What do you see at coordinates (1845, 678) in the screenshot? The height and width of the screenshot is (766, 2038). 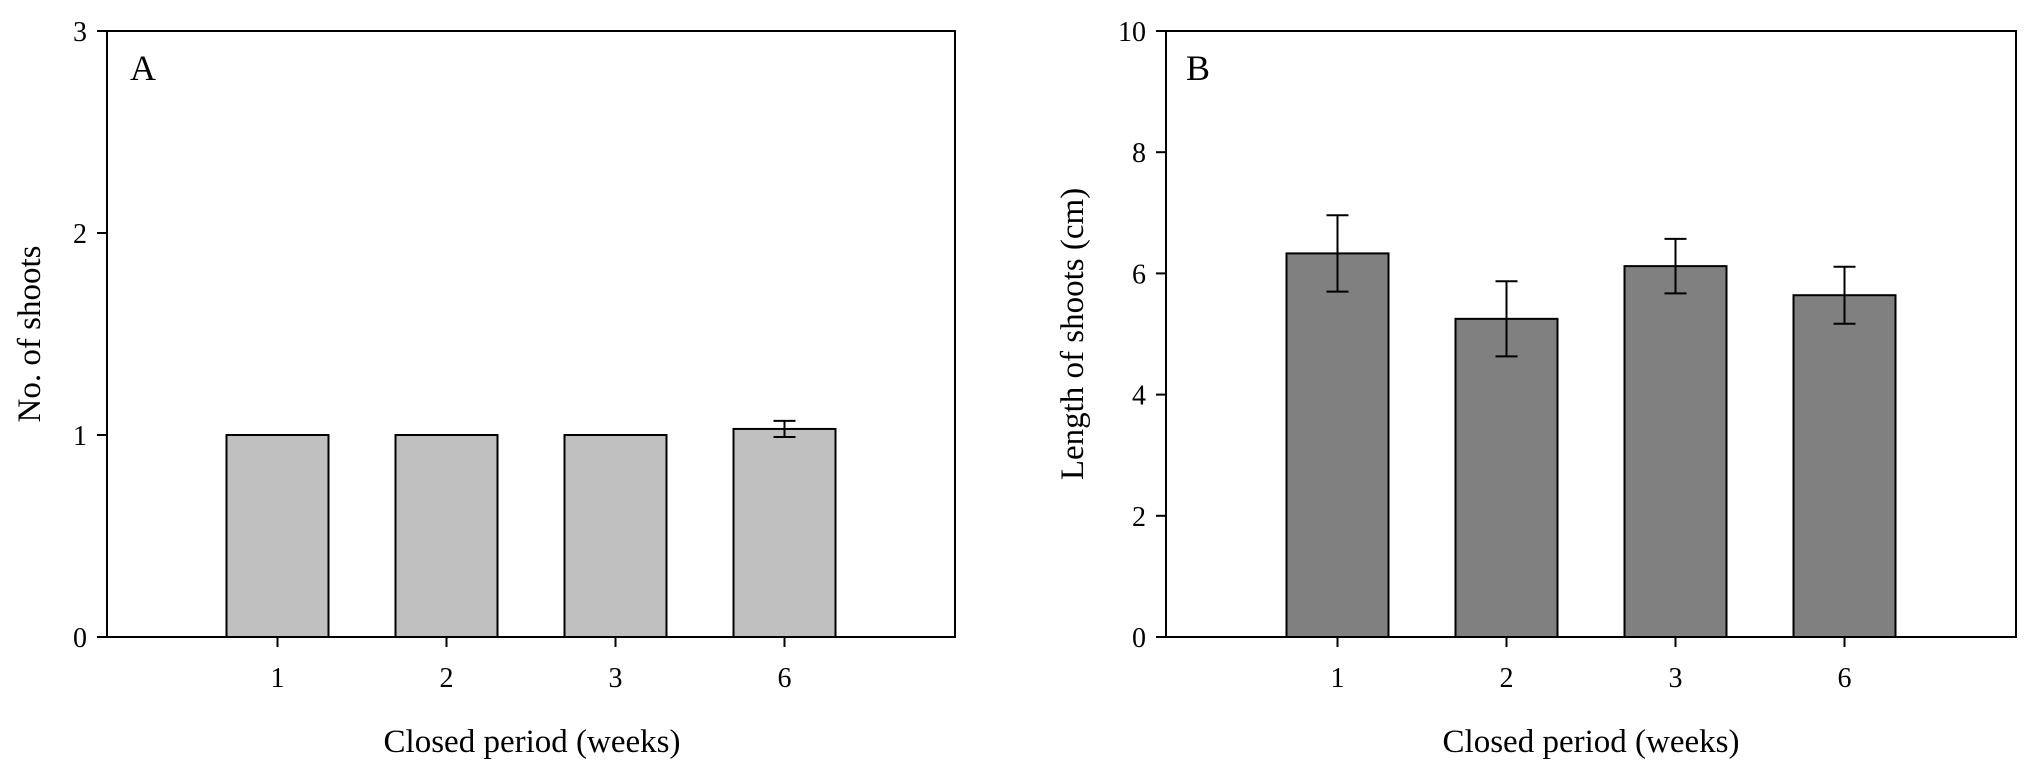 I see `x-tick-label-b-6: 6` at bounding box center [1845, 678].